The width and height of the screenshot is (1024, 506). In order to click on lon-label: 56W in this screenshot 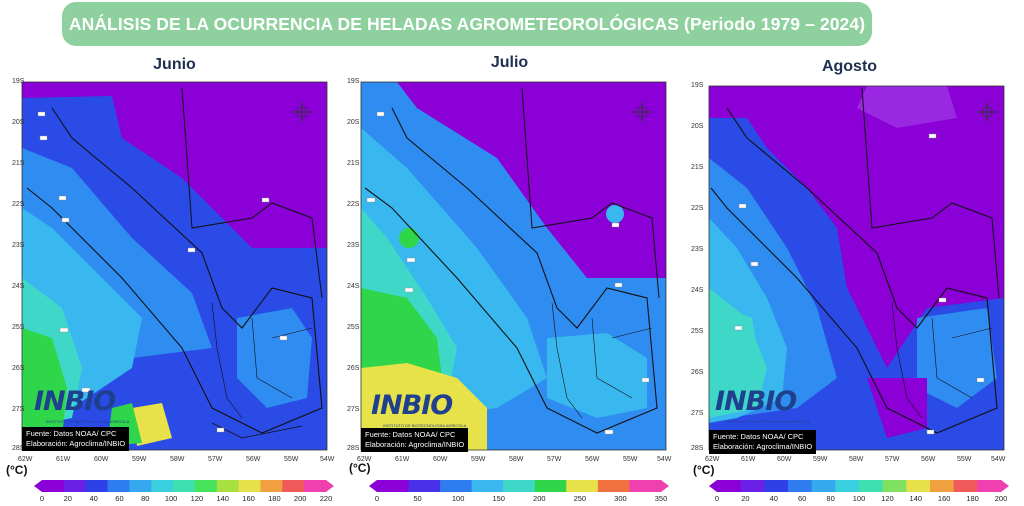, I will do `click(928, 459)`.